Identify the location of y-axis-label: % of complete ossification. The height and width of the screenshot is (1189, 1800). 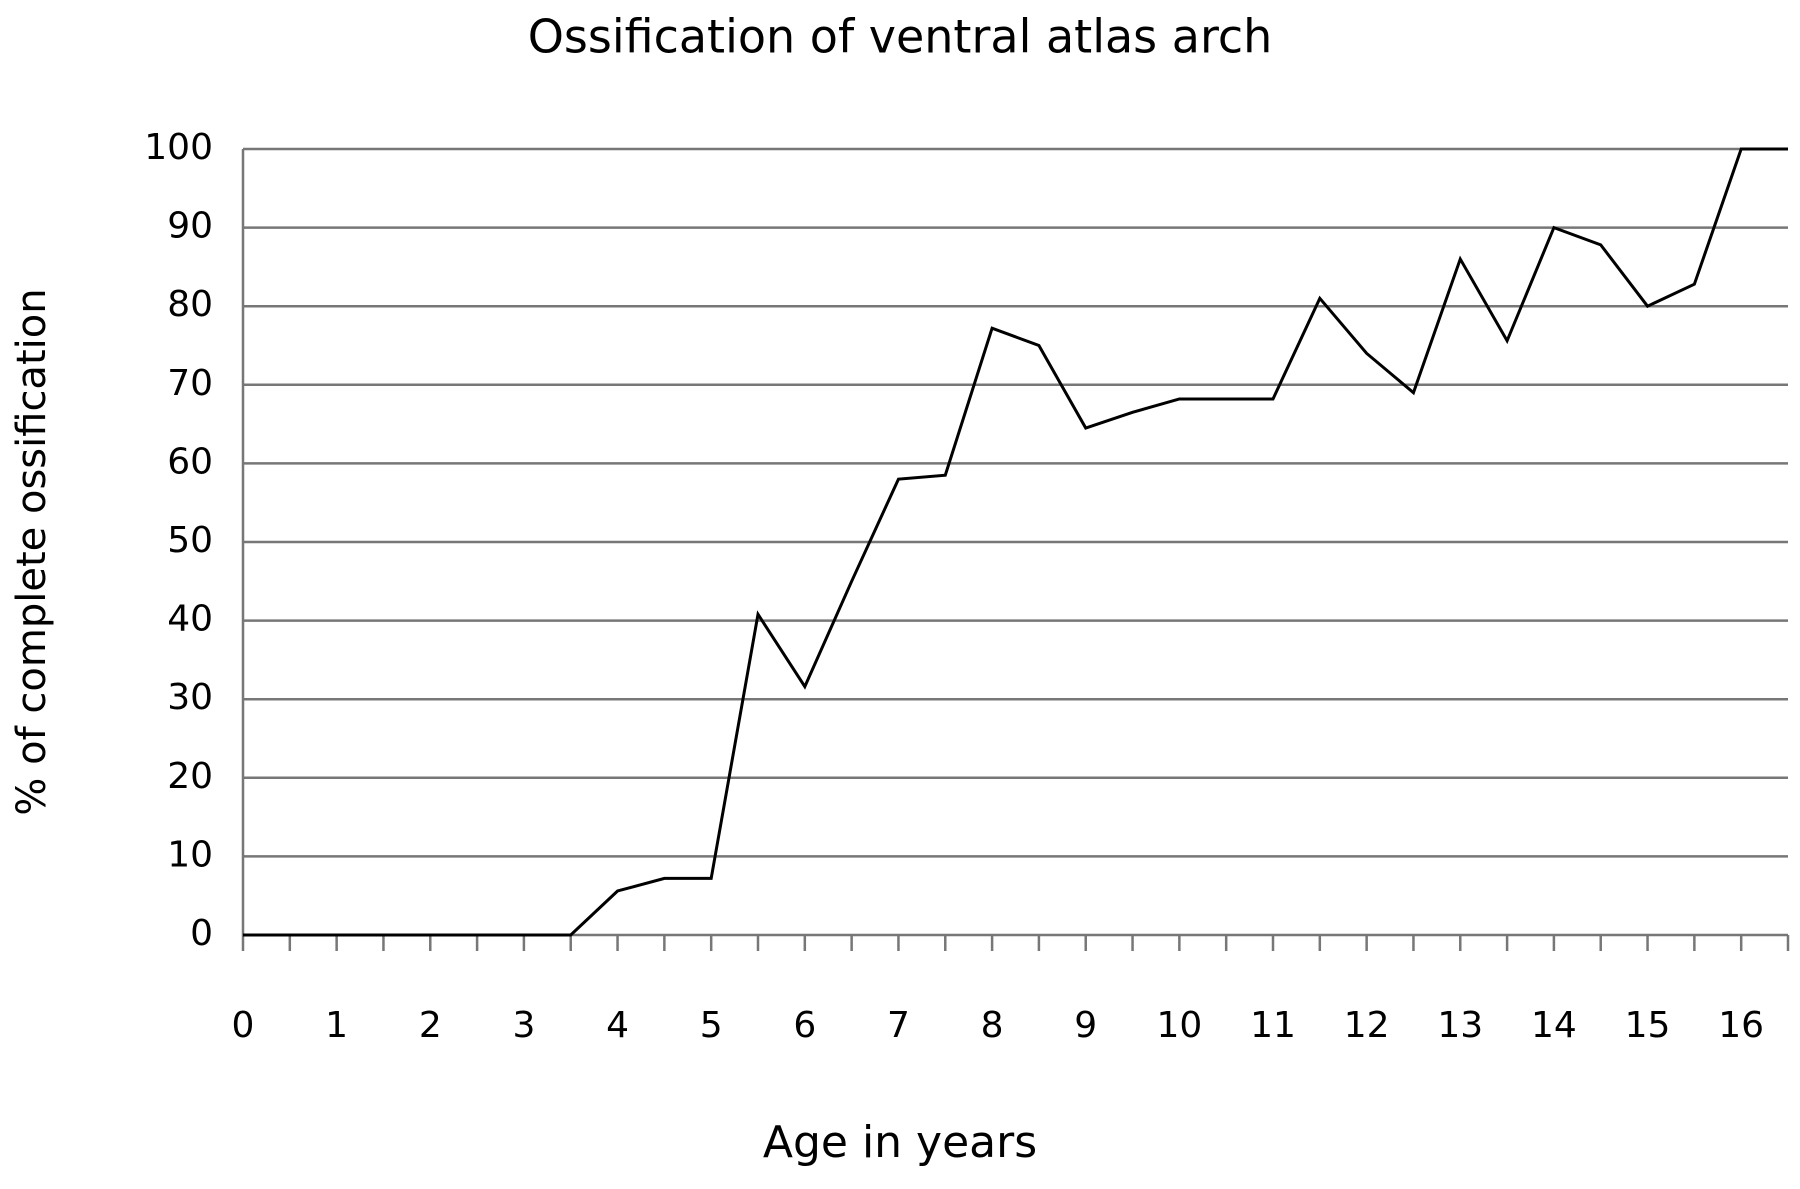
(32, 551).